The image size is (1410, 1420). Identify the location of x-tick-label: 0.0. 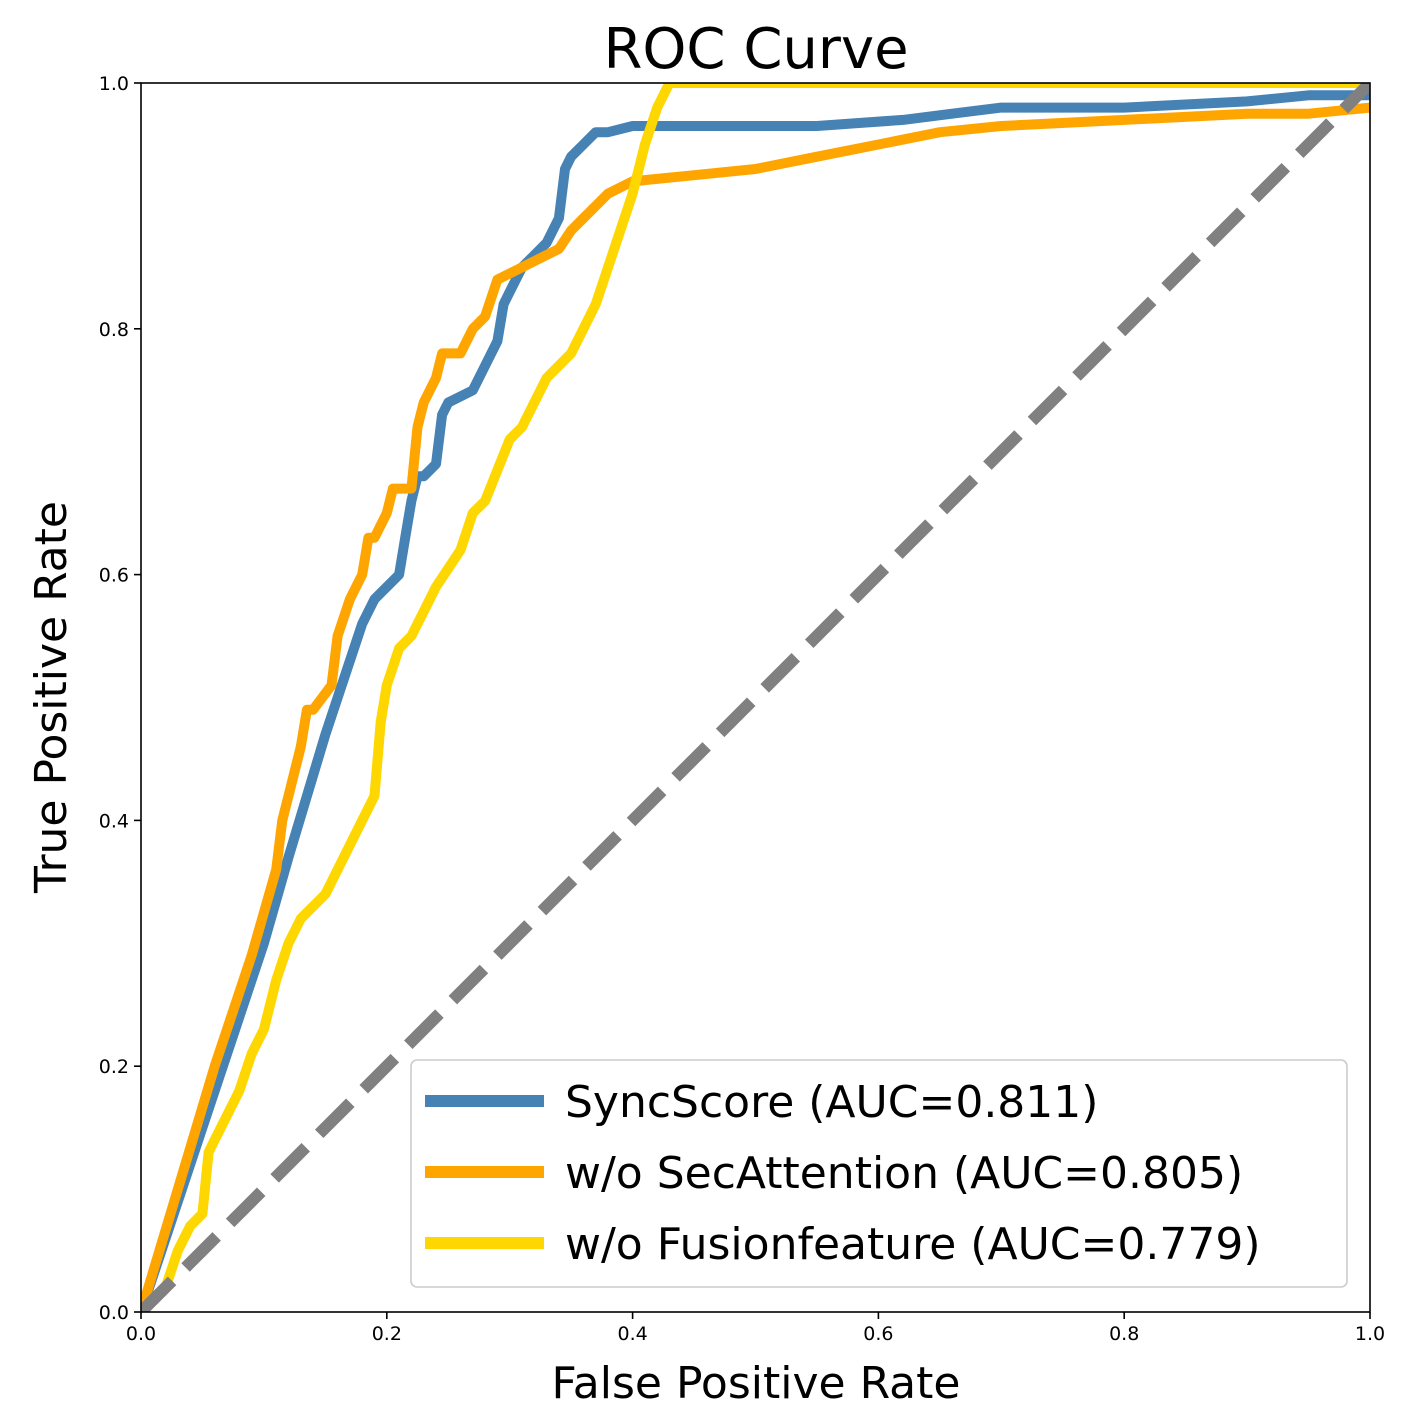
(141, 1334).